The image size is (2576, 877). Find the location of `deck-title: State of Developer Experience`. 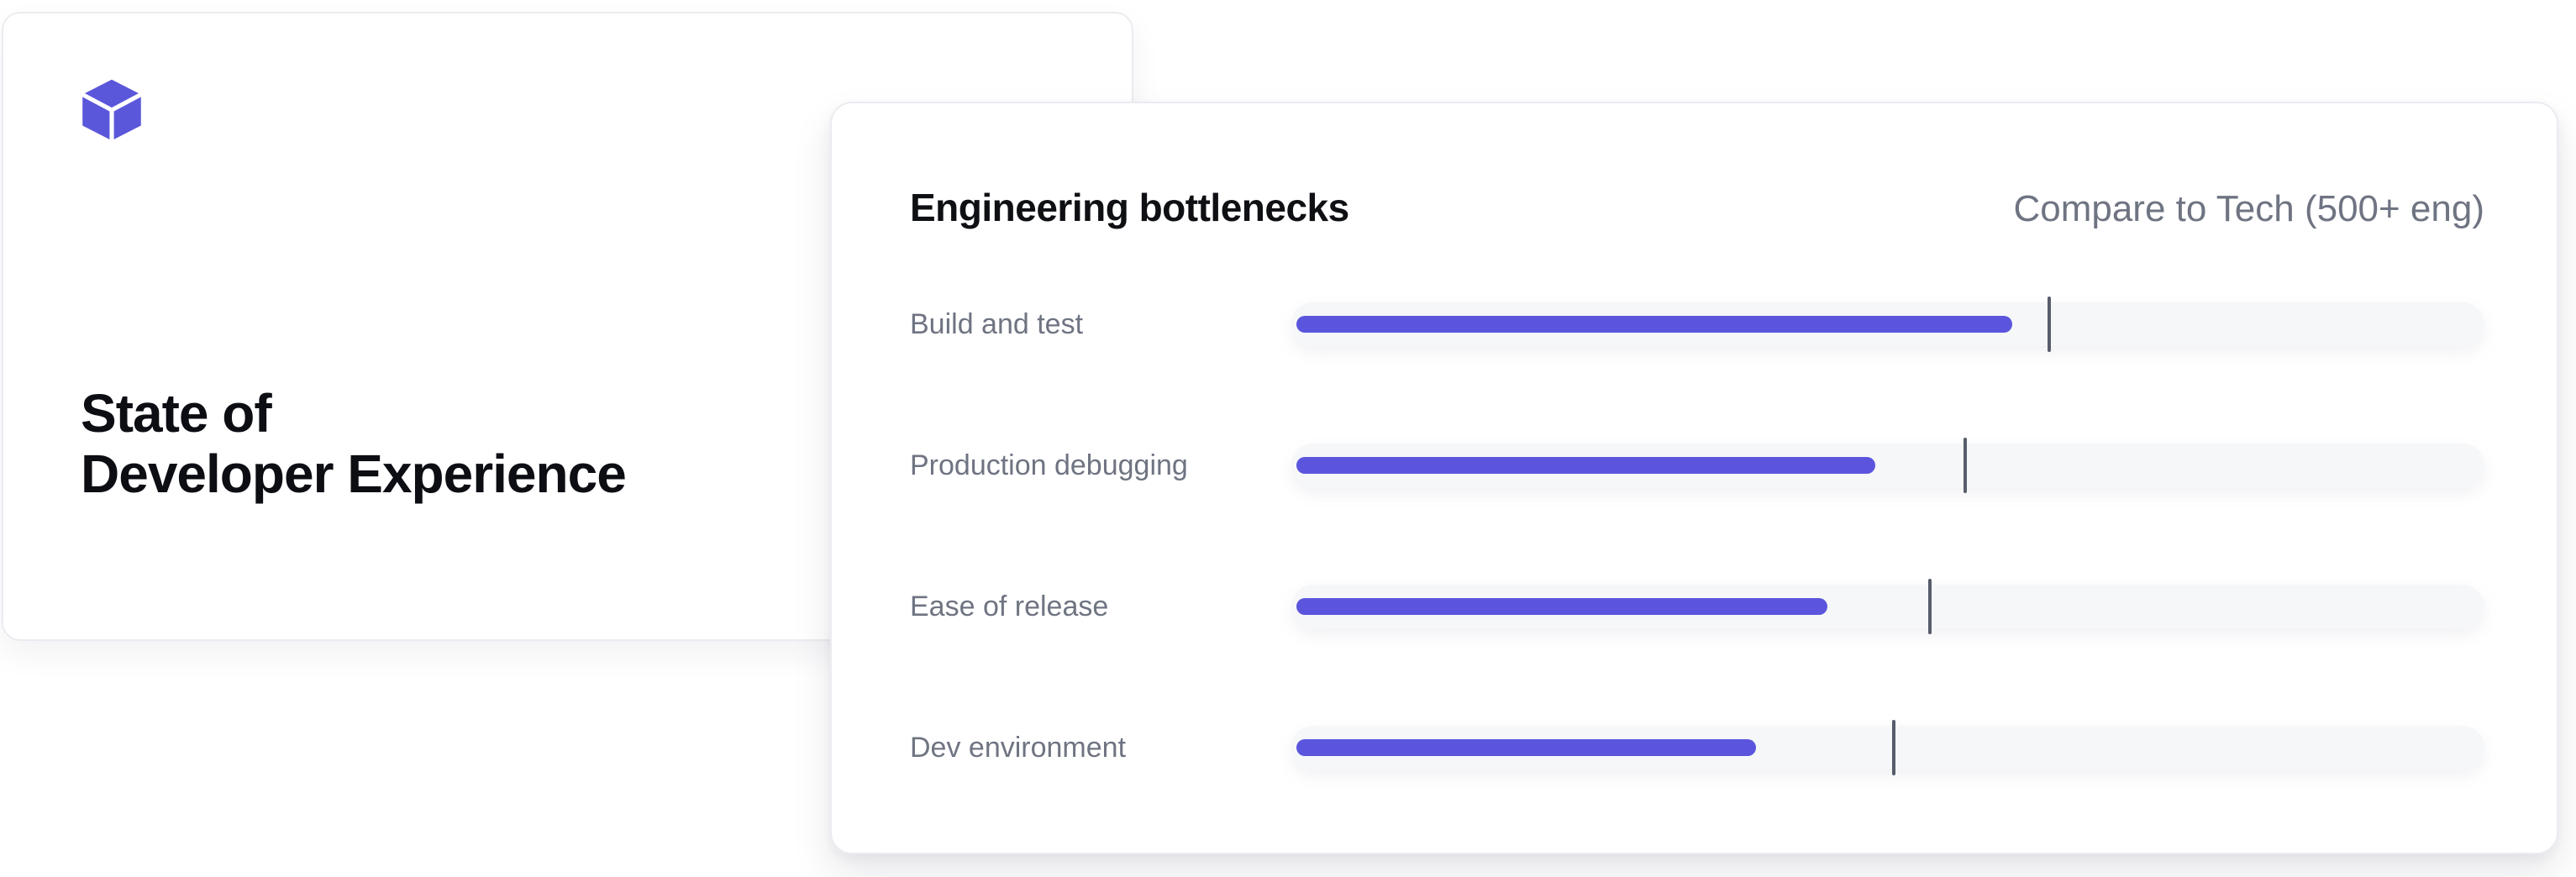

deck-title: State of Developer Experience is located at coordinates (354, 443).